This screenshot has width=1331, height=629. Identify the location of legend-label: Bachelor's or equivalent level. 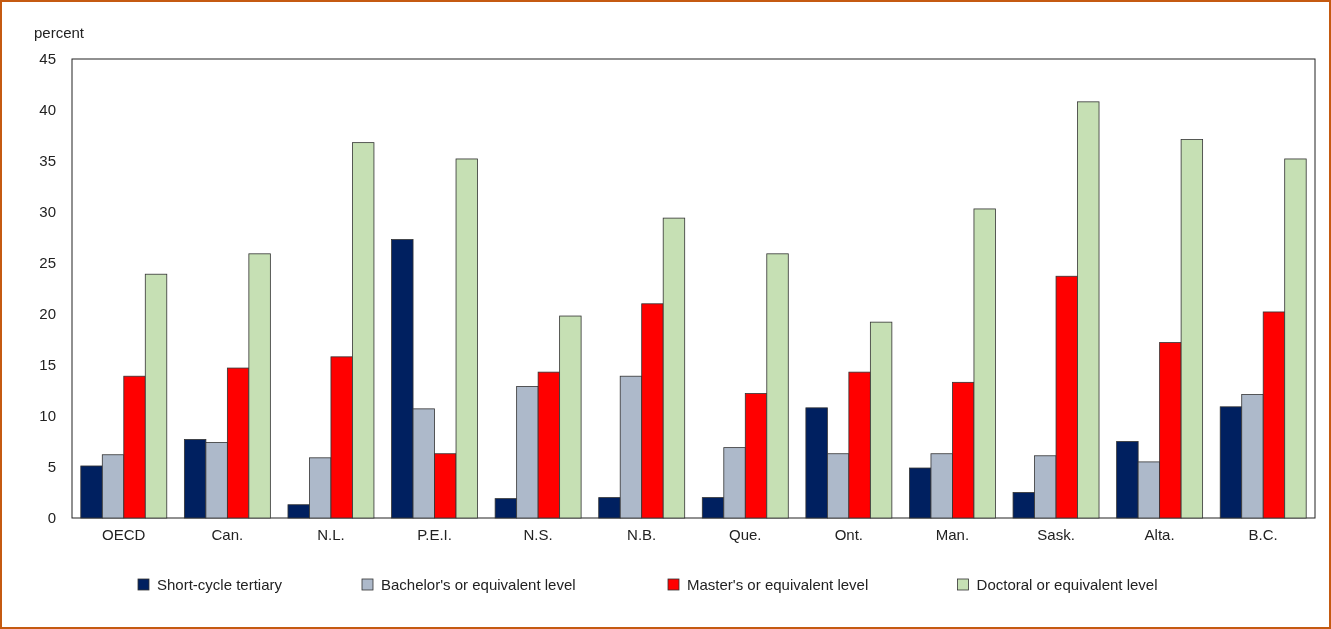
(478, 585).